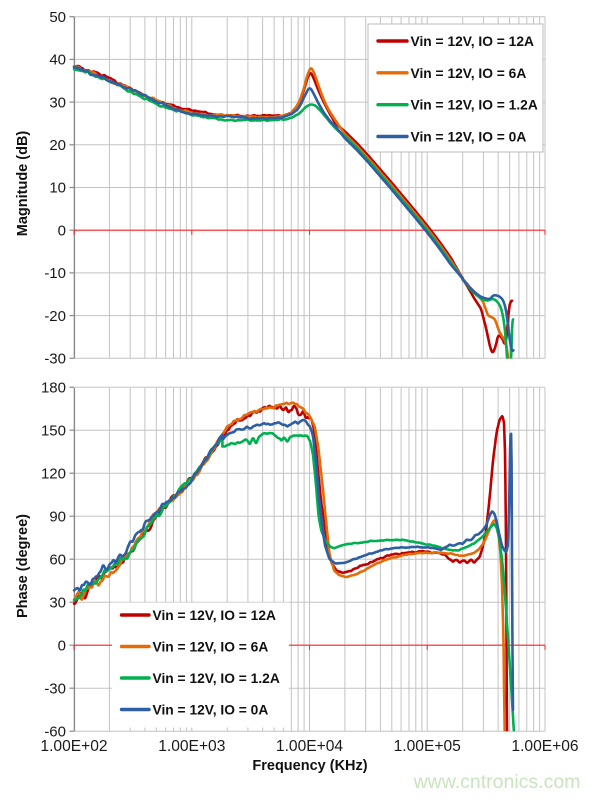  Describe the element at coordinates (57, 60) in the screenshot. I see `svg-text: 40` at that location.